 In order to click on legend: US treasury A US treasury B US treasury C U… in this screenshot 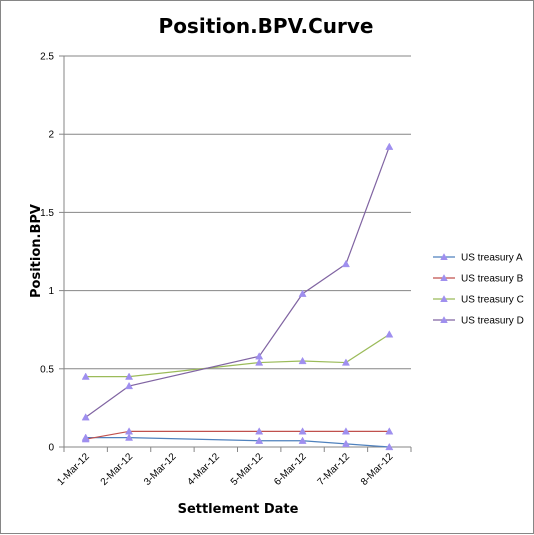, I will do `click(478, 290)`.